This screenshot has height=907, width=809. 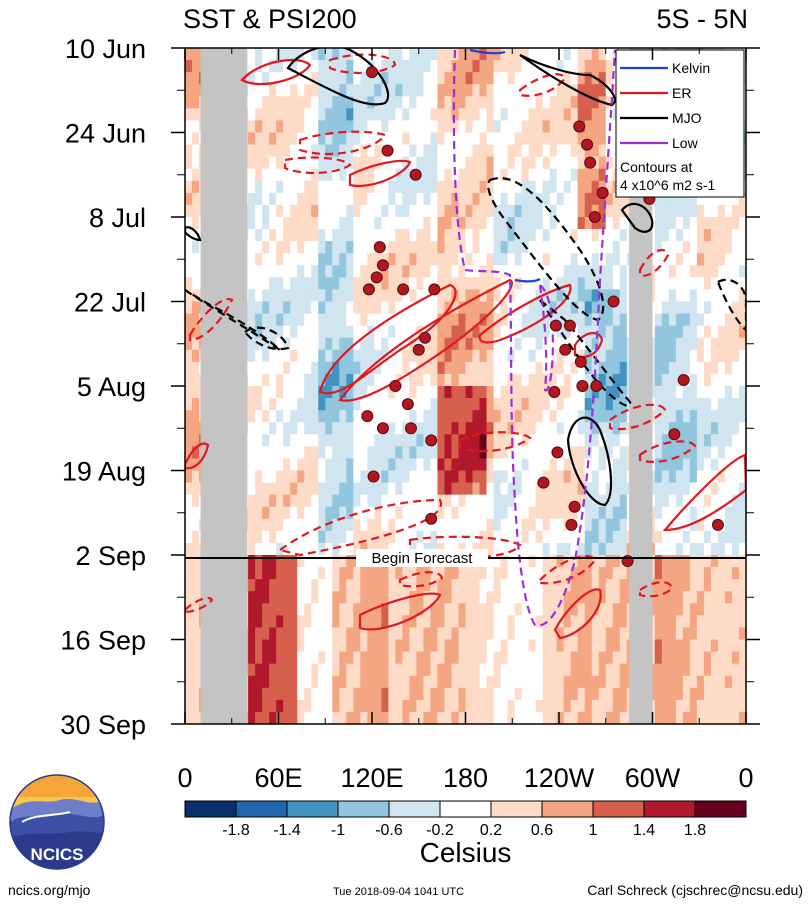 I want to click on legend-note-line1: Contours at, so click(x=656, y=167).